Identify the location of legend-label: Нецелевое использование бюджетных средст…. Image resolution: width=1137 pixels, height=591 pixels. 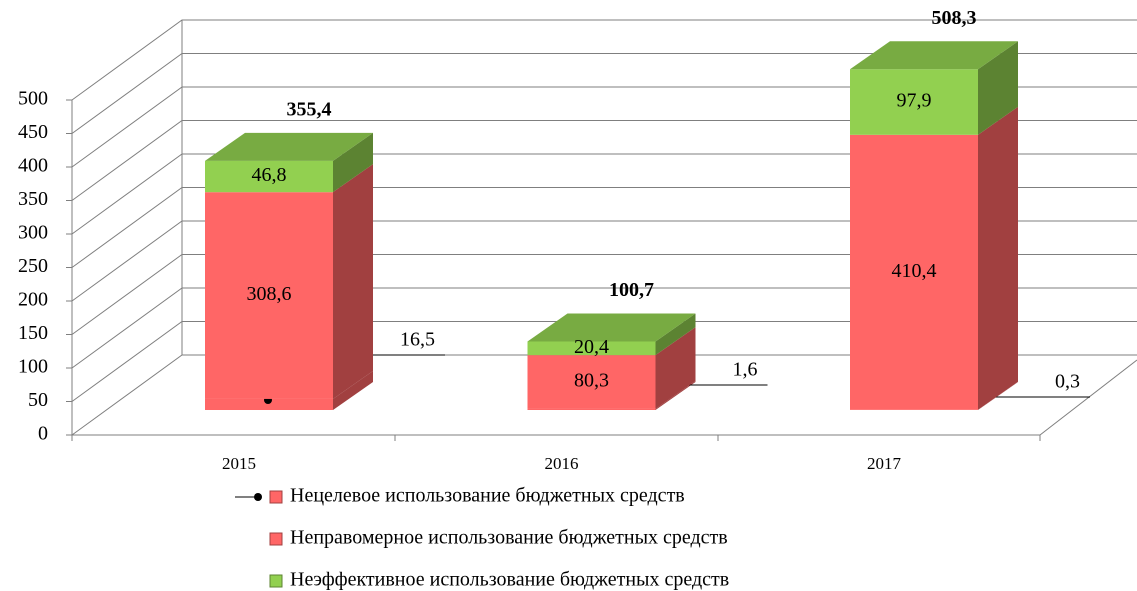
(487, 496).